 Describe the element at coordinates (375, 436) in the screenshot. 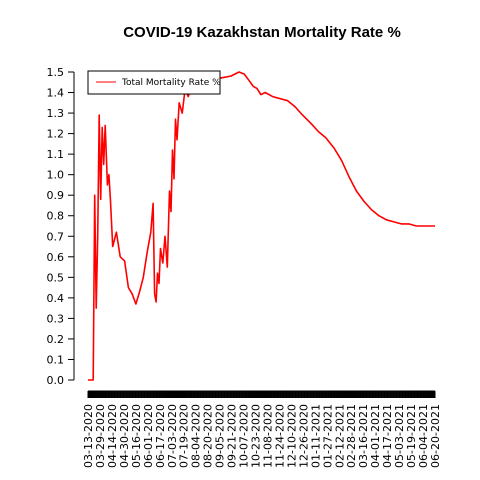

I see `x-tick-label: 04-01-2021` at that location.